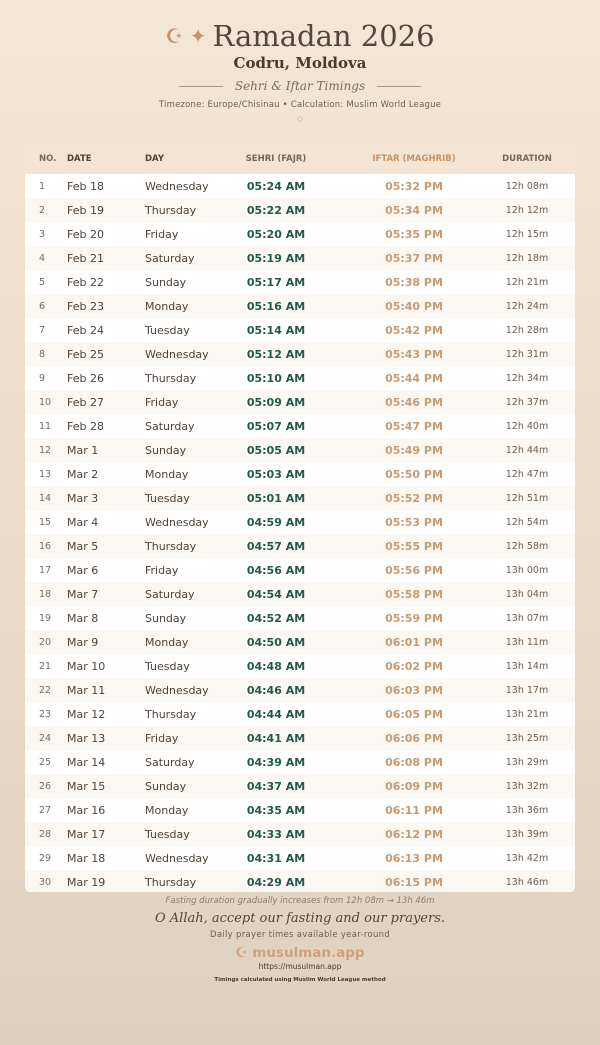 The height and width of the screenshot is (1045, 600). I want to click on table-row: 29 Mar 18 Wednesday 04:31 AM 06:13 PM 13h 42m, so click(300, 858).